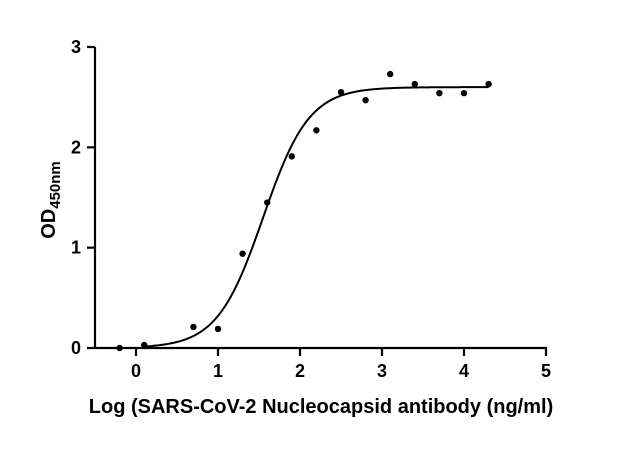 Image resolution: width=628 pixels, height=451 pixels. I want to click on y-tick-label: 0, so click(76, 348).